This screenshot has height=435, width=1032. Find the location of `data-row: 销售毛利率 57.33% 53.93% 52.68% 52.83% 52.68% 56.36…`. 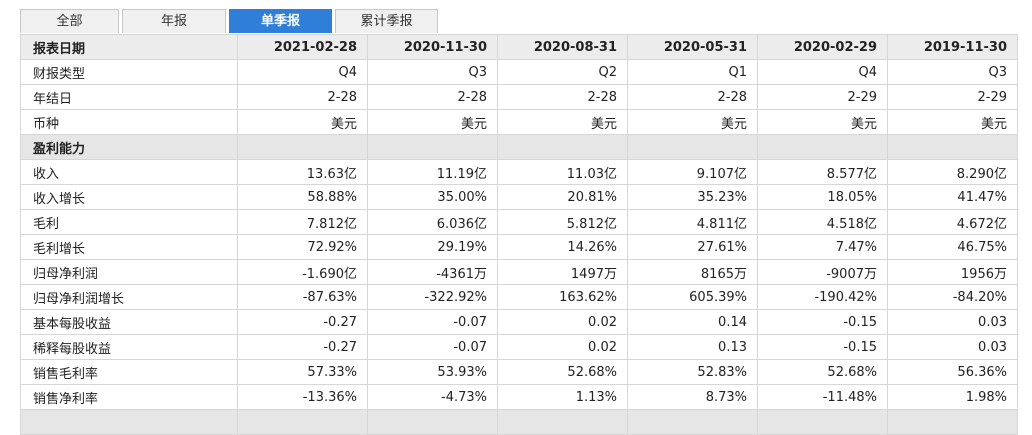

data-row: 销售毛利率 57.33% 53.93% 52.68% 52.83% 52.68% 56.36… is located at coordinates (519, 372).